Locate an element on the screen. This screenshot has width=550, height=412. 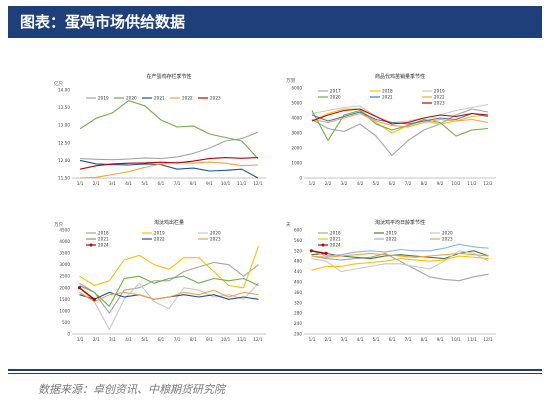
y-tick-label: 12.00 is located at coordinates (64, 160).